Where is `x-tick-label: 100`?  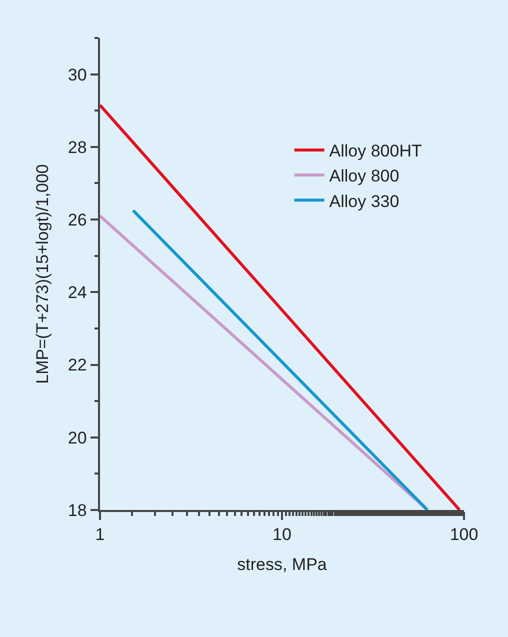
x-tick-label: 100 is located at coordinates (464, 534).